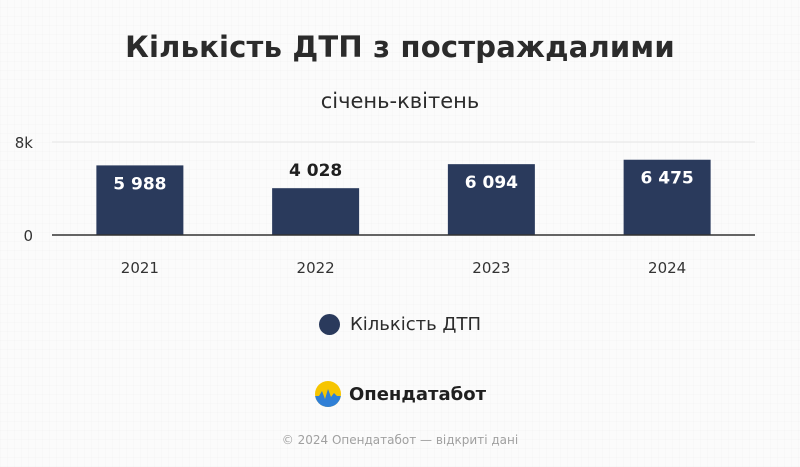 This screenshot has width=800, height=467. What do you see at coordinates (400, 47) in the screenshot?
I see `chart-title: Кількість ДТП з постраждалими` at bounding box center [400, 47].